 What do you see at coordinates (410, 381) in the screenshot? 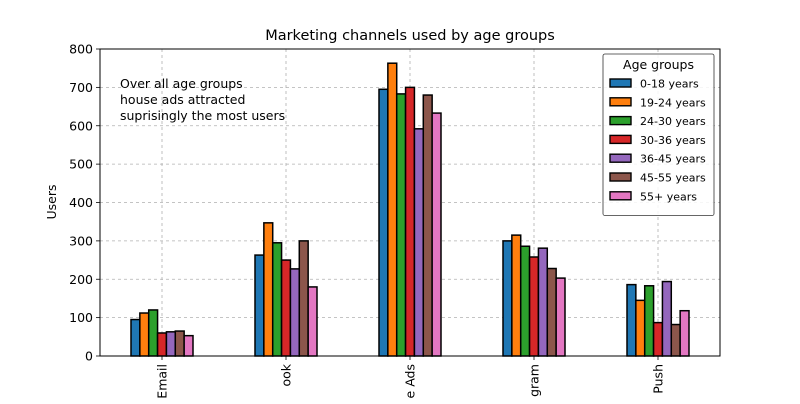
I see `x-tick-label: e Ads` at bounding box center [410, 381].